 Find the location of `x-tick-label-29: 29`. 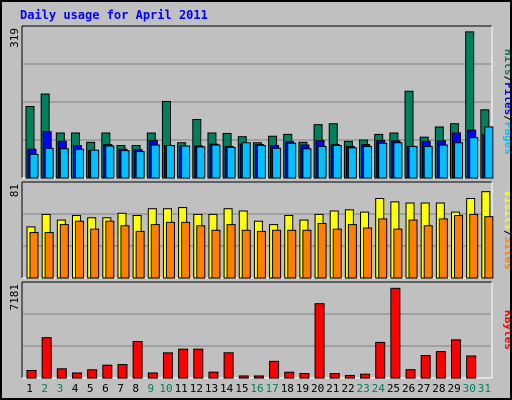

x-tick-label-29: 29 is located at coordinates (453, 388).